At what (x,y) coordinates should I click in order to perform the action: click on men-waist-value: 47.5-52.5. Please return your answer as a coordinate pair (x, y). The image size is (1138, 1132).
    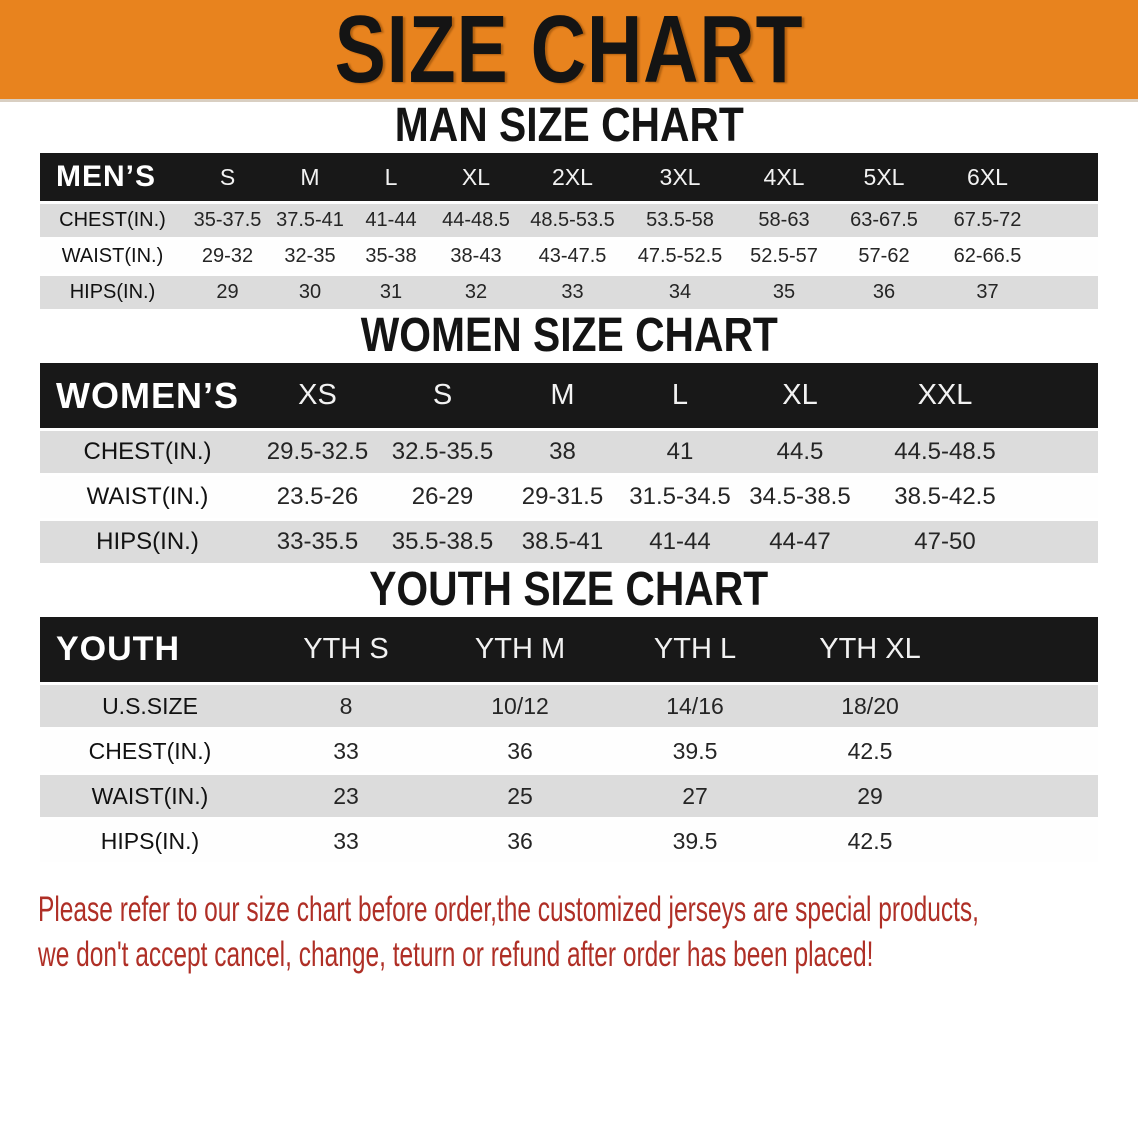
    Looking at the image, I should click on (680, 256).